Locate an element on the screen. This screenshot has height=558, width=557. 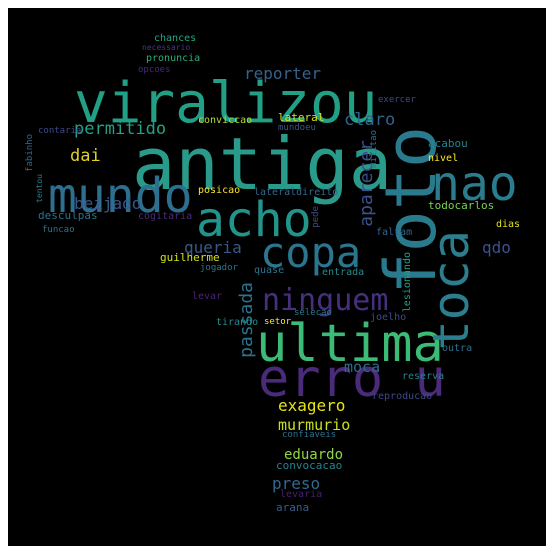
word-exagero: exagero is located at coordinates (312, 405).